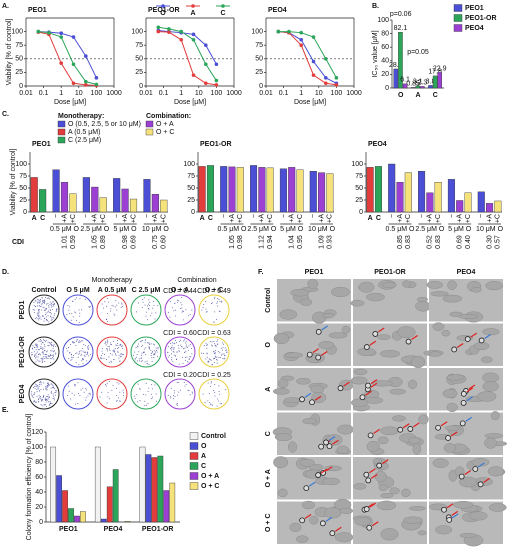  What do you see at coordinates (401, 14) in the screenshot?
I see `annotation: p=0.06` at bounding box center [401, 14].